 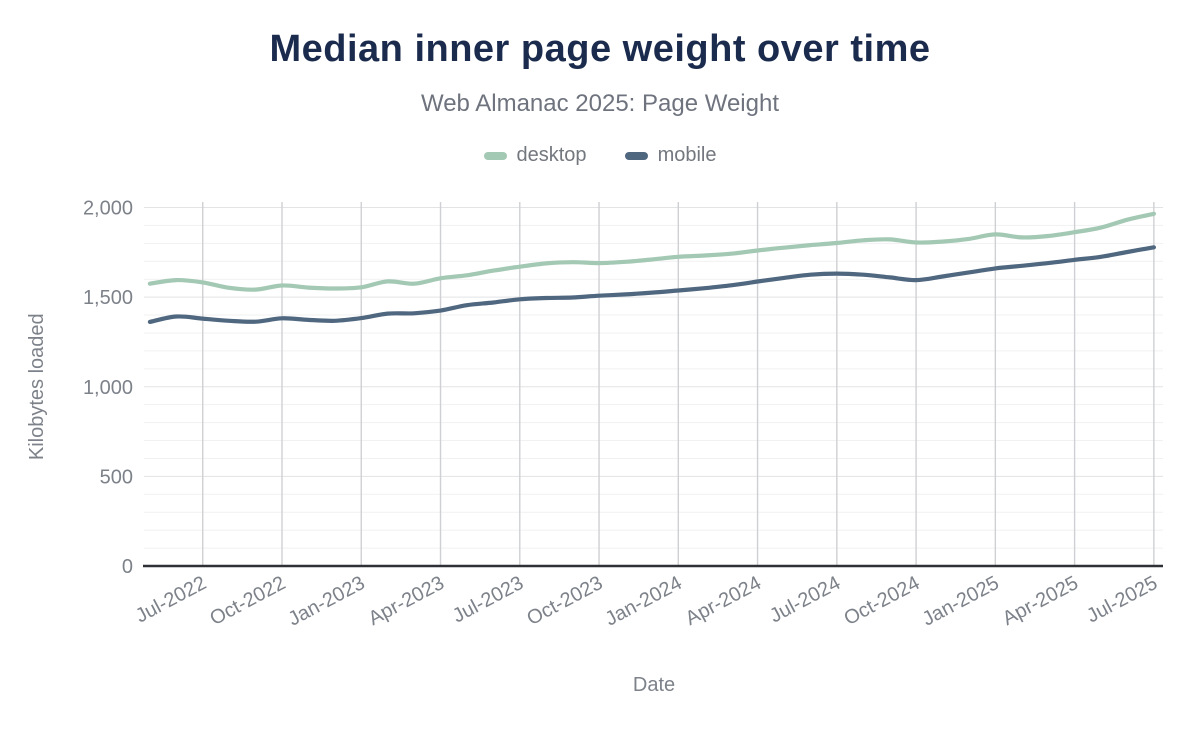 I want to click on legend-label-mobile: mobile, so click(x=687, y=155).